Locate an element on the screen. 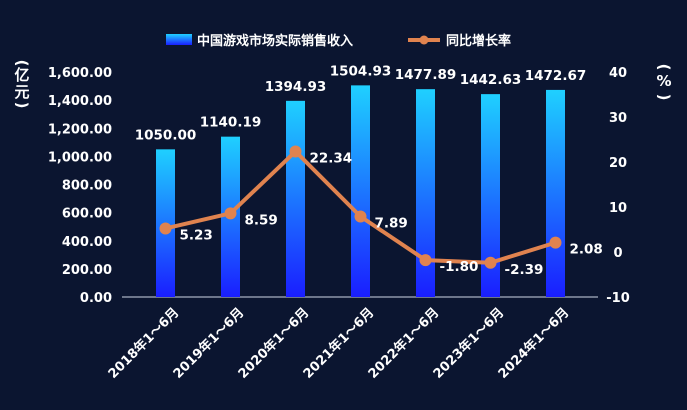 Image resolution: width=687 pixels, height=410 pixels. left-tick-label: 1,600.00 is located at coordinates (80, 73).